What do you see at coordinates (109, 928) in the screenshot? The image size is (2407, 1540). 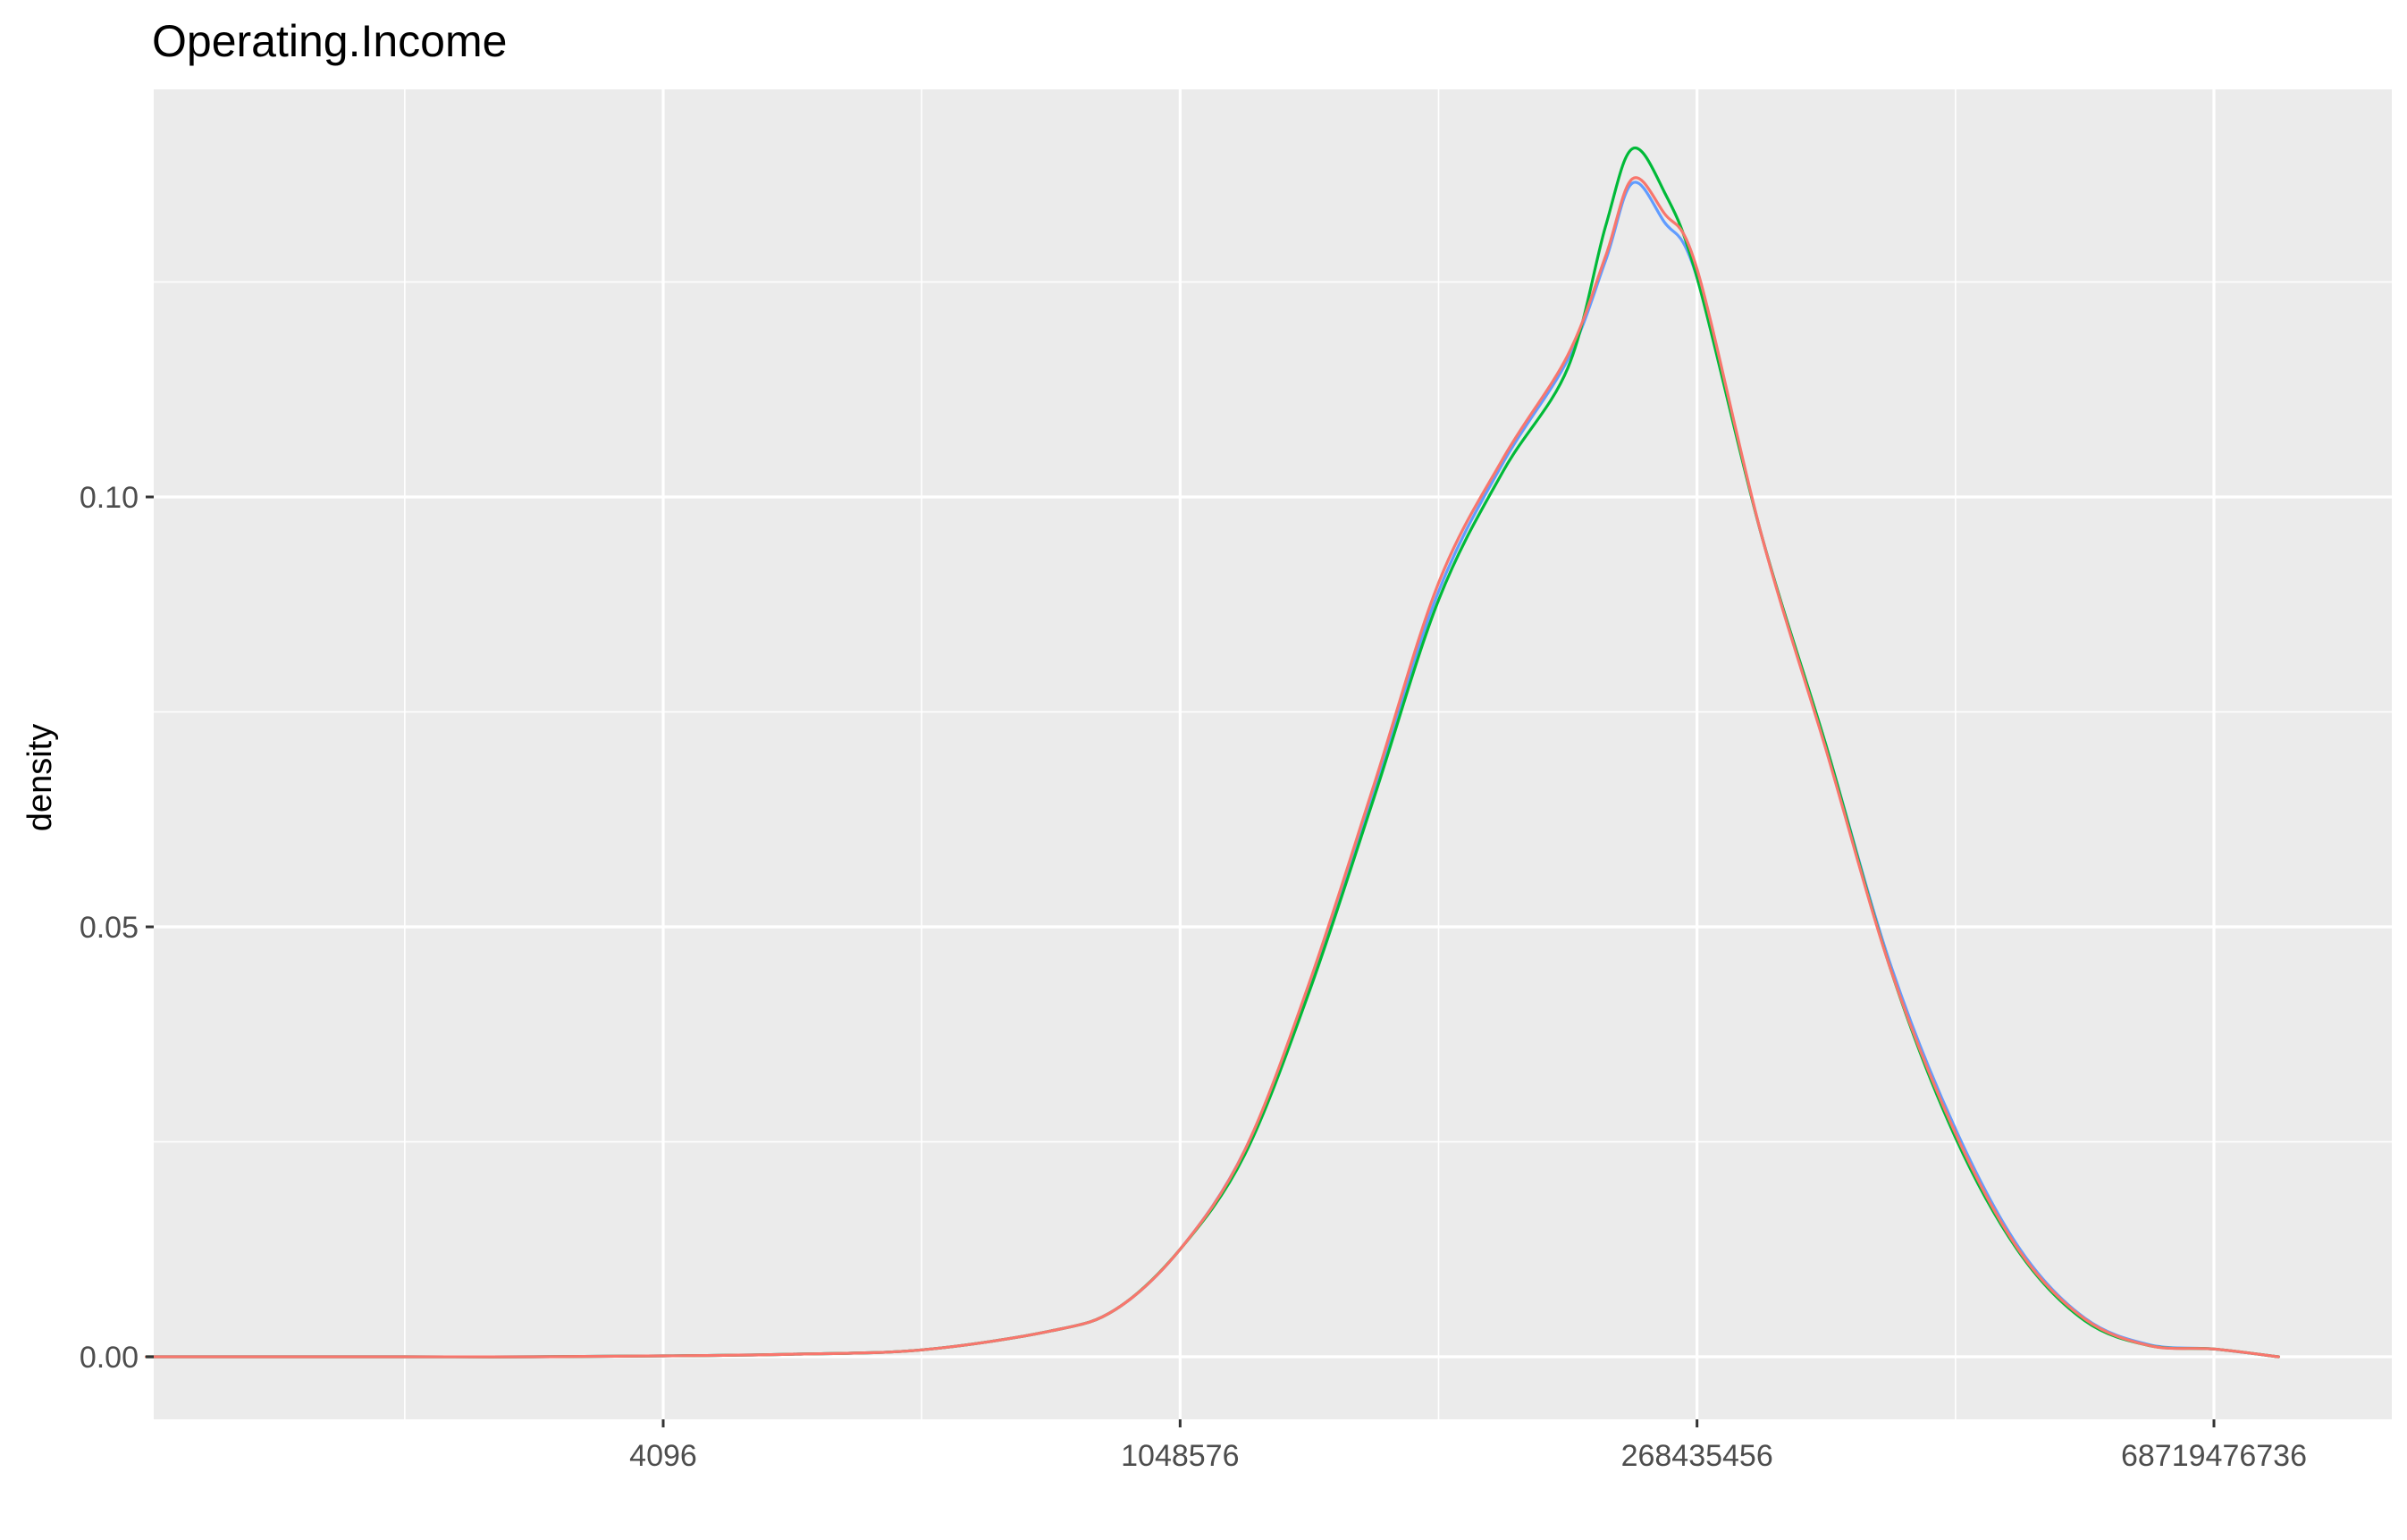 I see `y-tick-label: 0.05` at bounding box center [109, 928].